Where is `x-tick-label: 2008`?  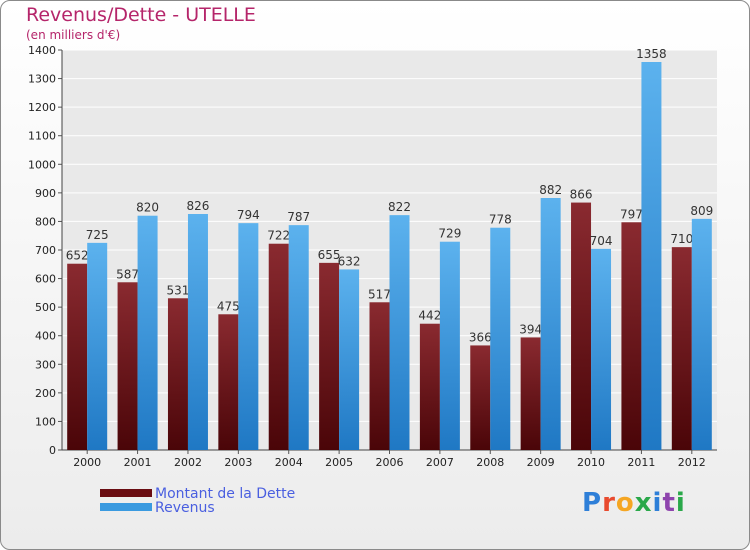 x-tick-label: 2008 is located at coordinates (490, 462).